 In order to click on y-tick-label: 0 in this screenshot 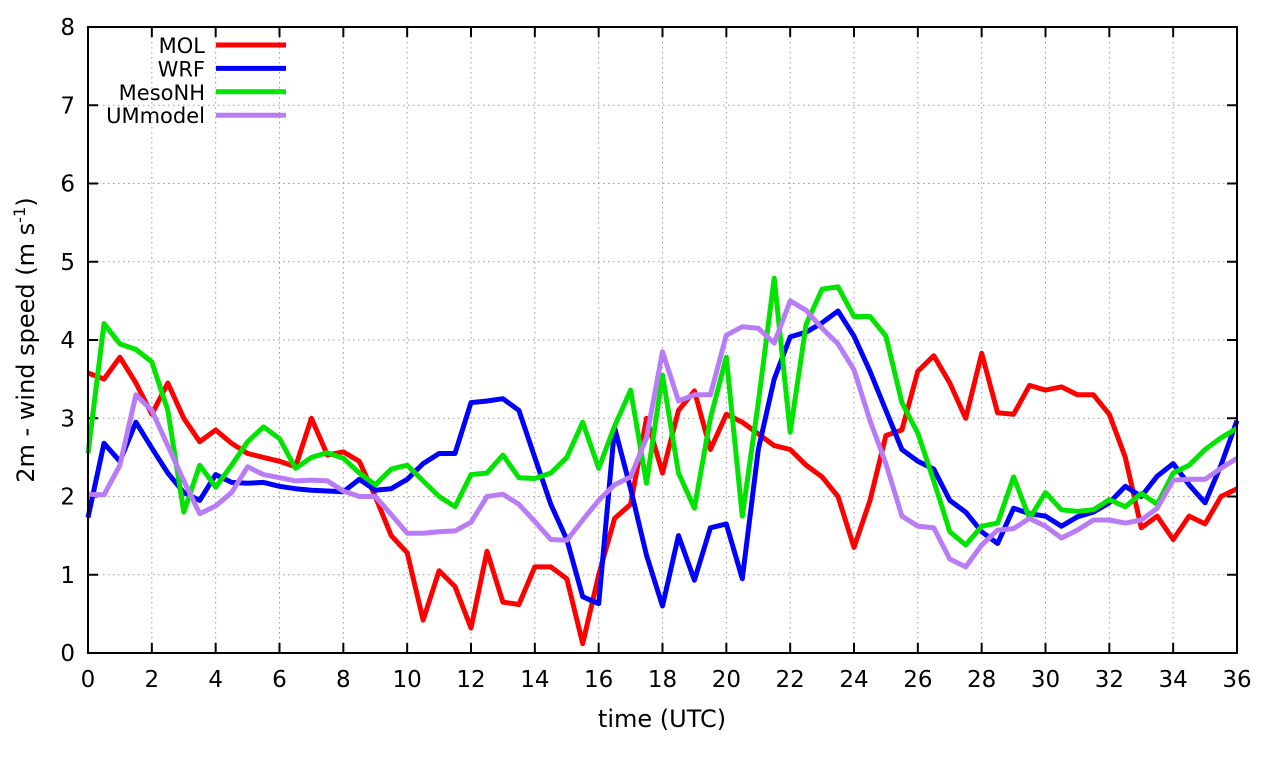, I will do `click(67, 654)`.